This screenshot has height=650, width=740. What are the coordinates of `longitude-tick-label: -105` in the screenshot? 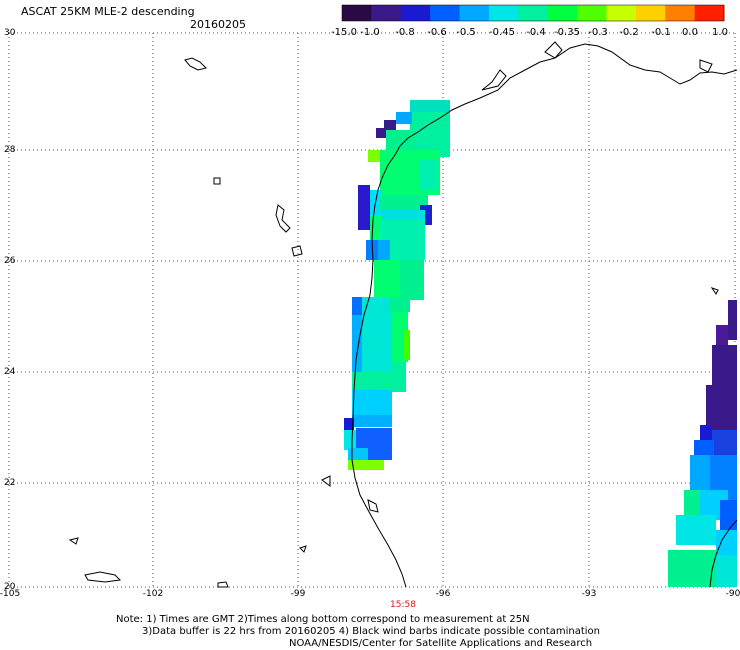 It's located at (10, 594).